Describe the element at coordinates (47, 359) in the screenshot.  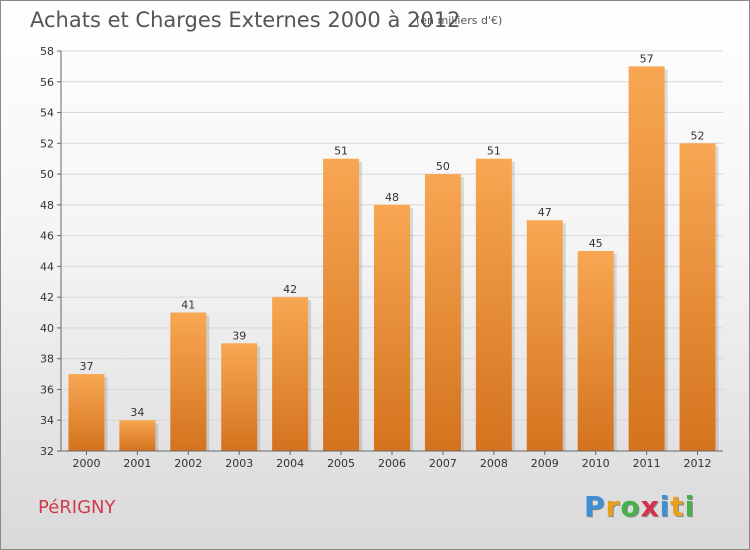
I see `y-tick-label-38: 38` at that location.